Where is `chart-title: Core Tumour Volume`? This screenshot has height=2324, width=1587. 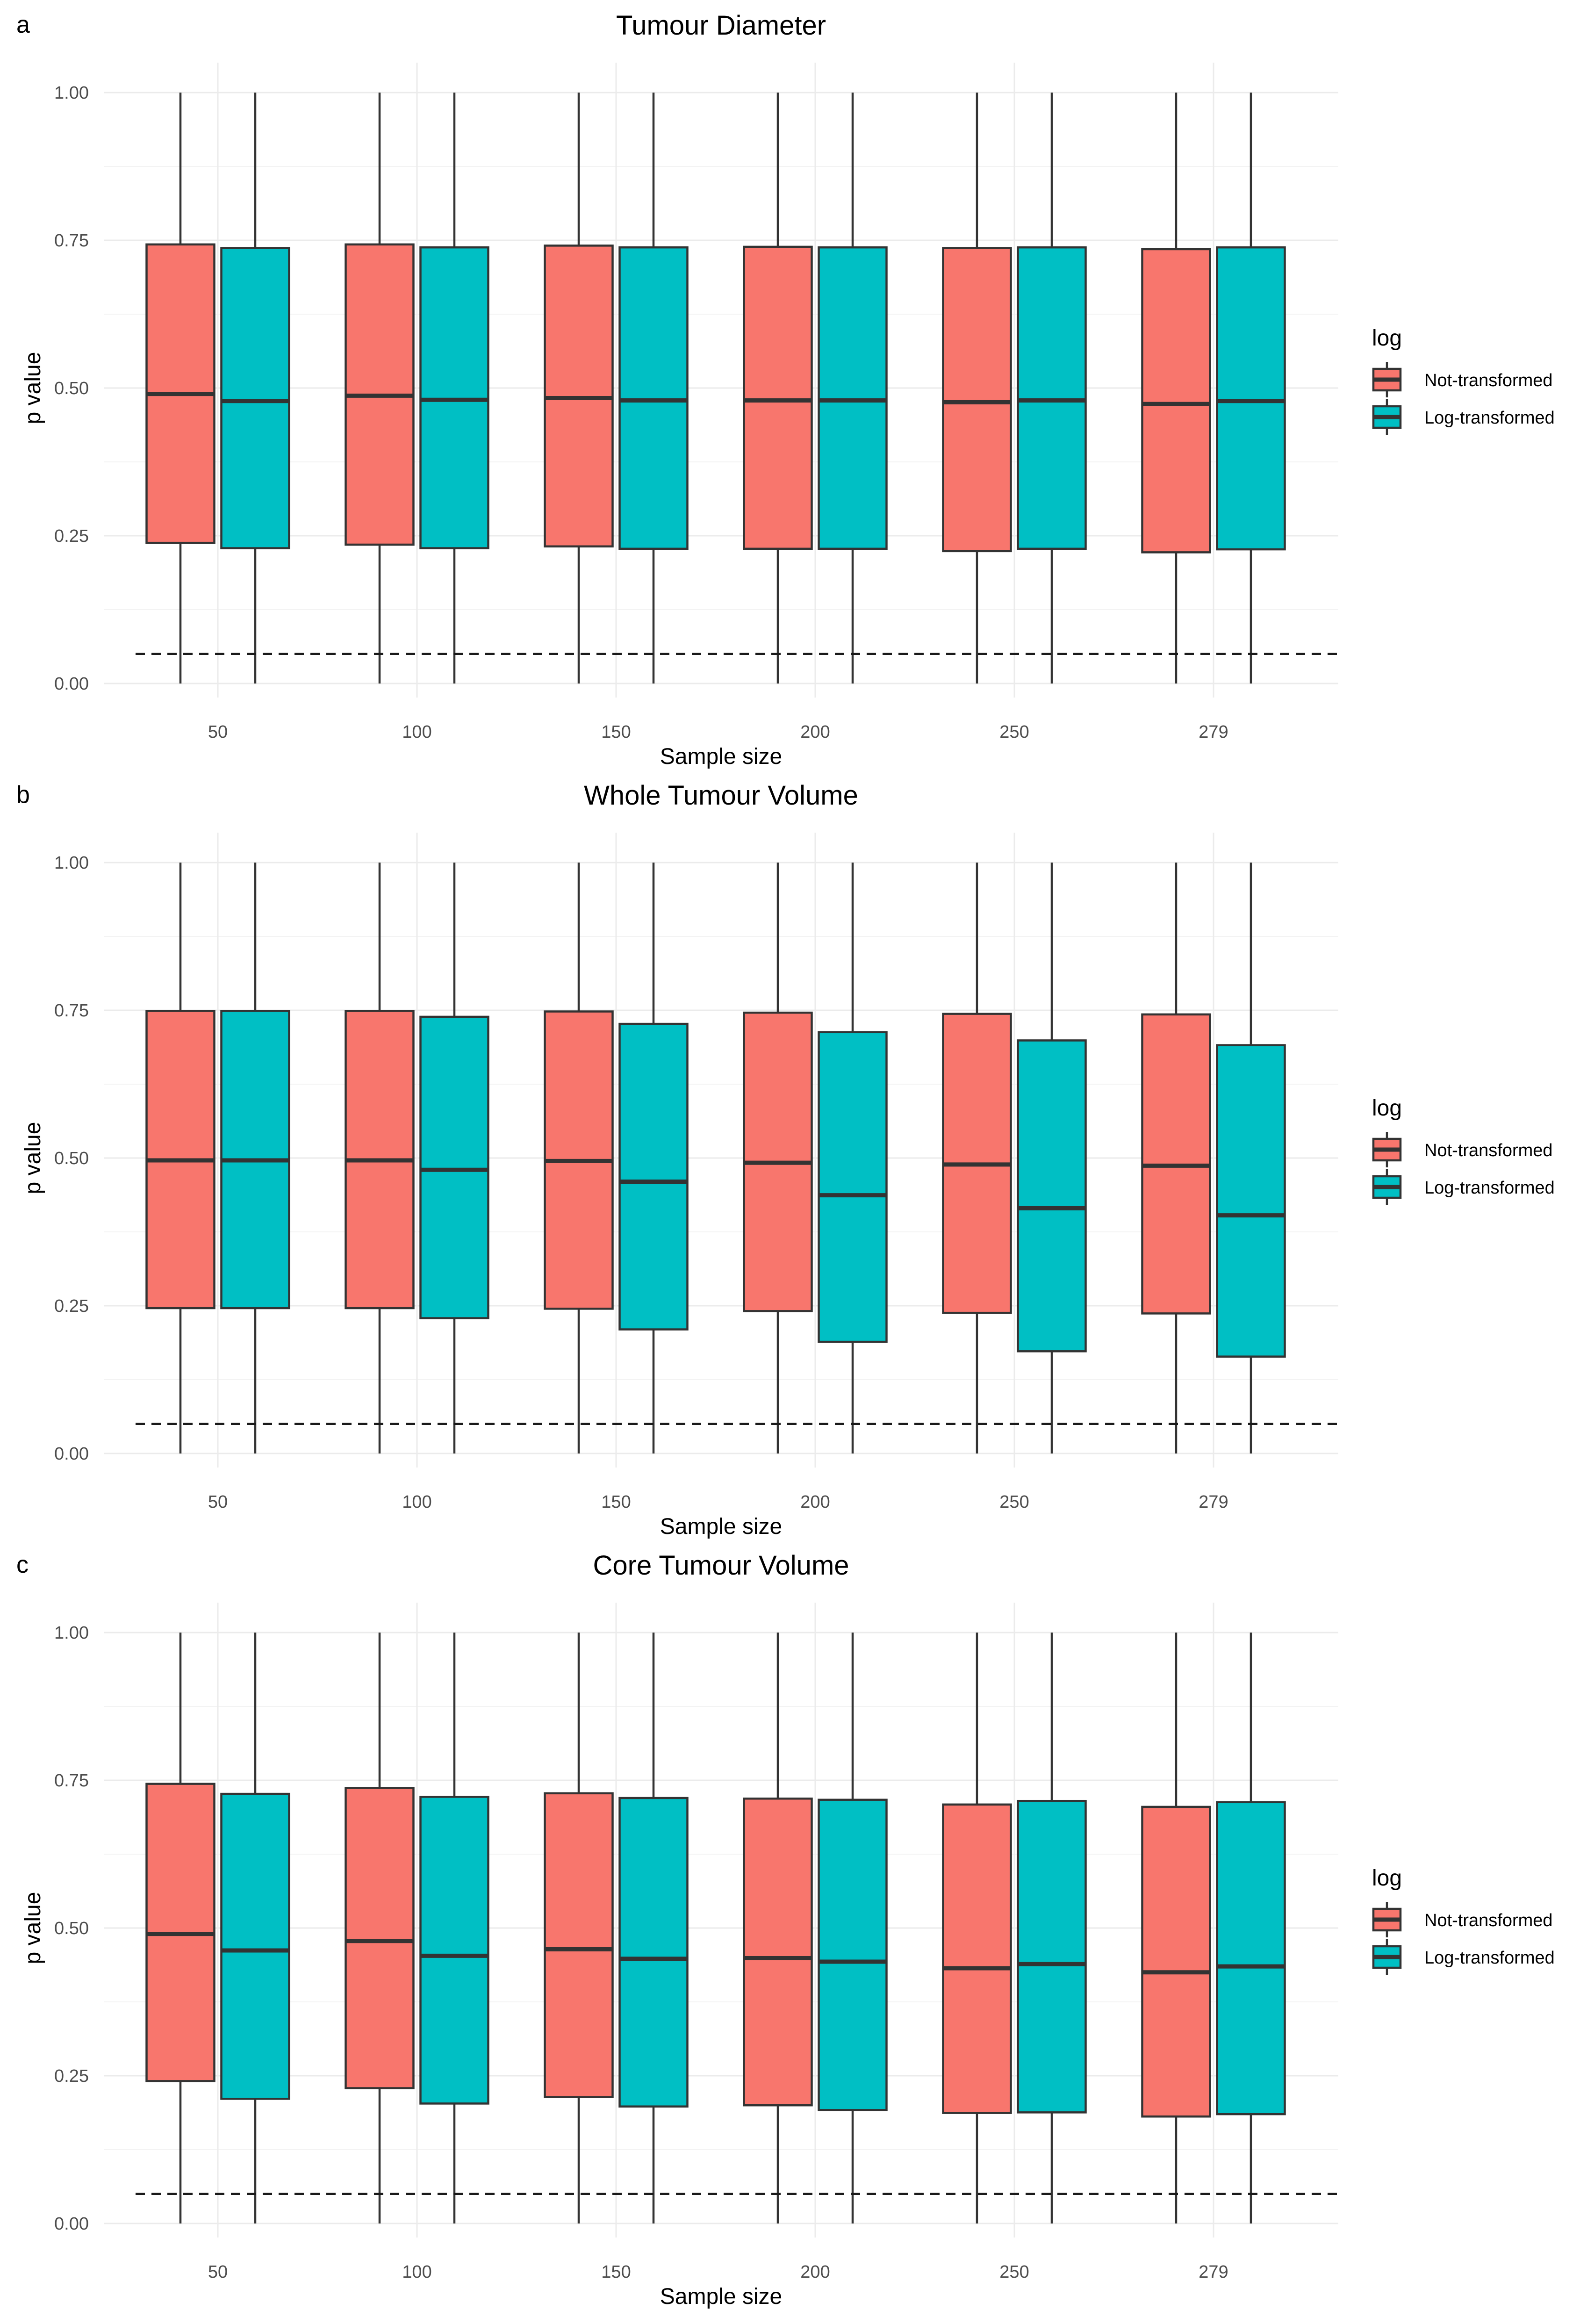 chart-title: Core Tumour Volume is located at coordinates (721, 1566).